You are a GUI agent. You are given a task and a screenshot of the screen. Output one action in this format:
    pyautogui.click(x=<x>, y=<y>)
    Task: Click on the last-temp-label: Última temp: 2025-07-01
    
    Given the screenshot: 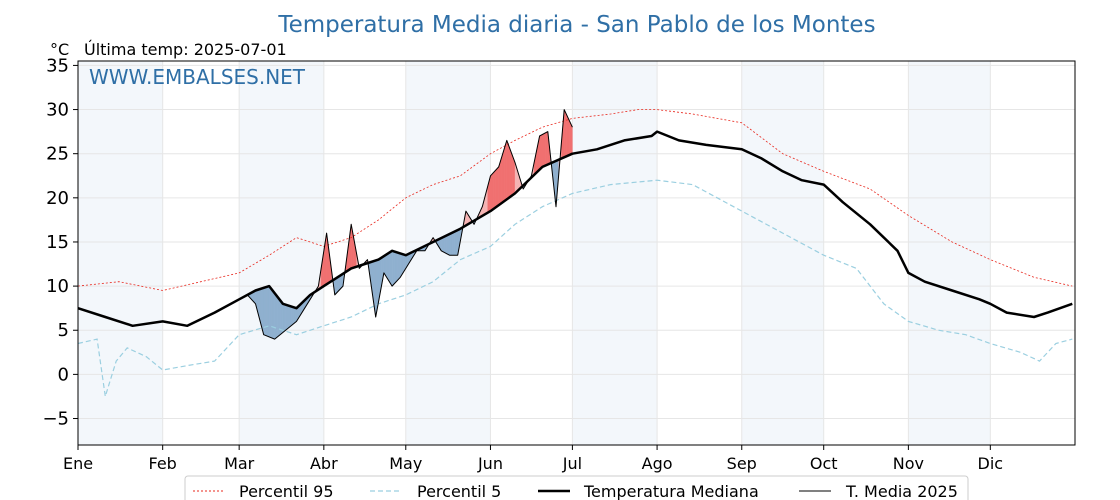 What is the action you would take?
    pyautogui.click(x=185, y=49)
    